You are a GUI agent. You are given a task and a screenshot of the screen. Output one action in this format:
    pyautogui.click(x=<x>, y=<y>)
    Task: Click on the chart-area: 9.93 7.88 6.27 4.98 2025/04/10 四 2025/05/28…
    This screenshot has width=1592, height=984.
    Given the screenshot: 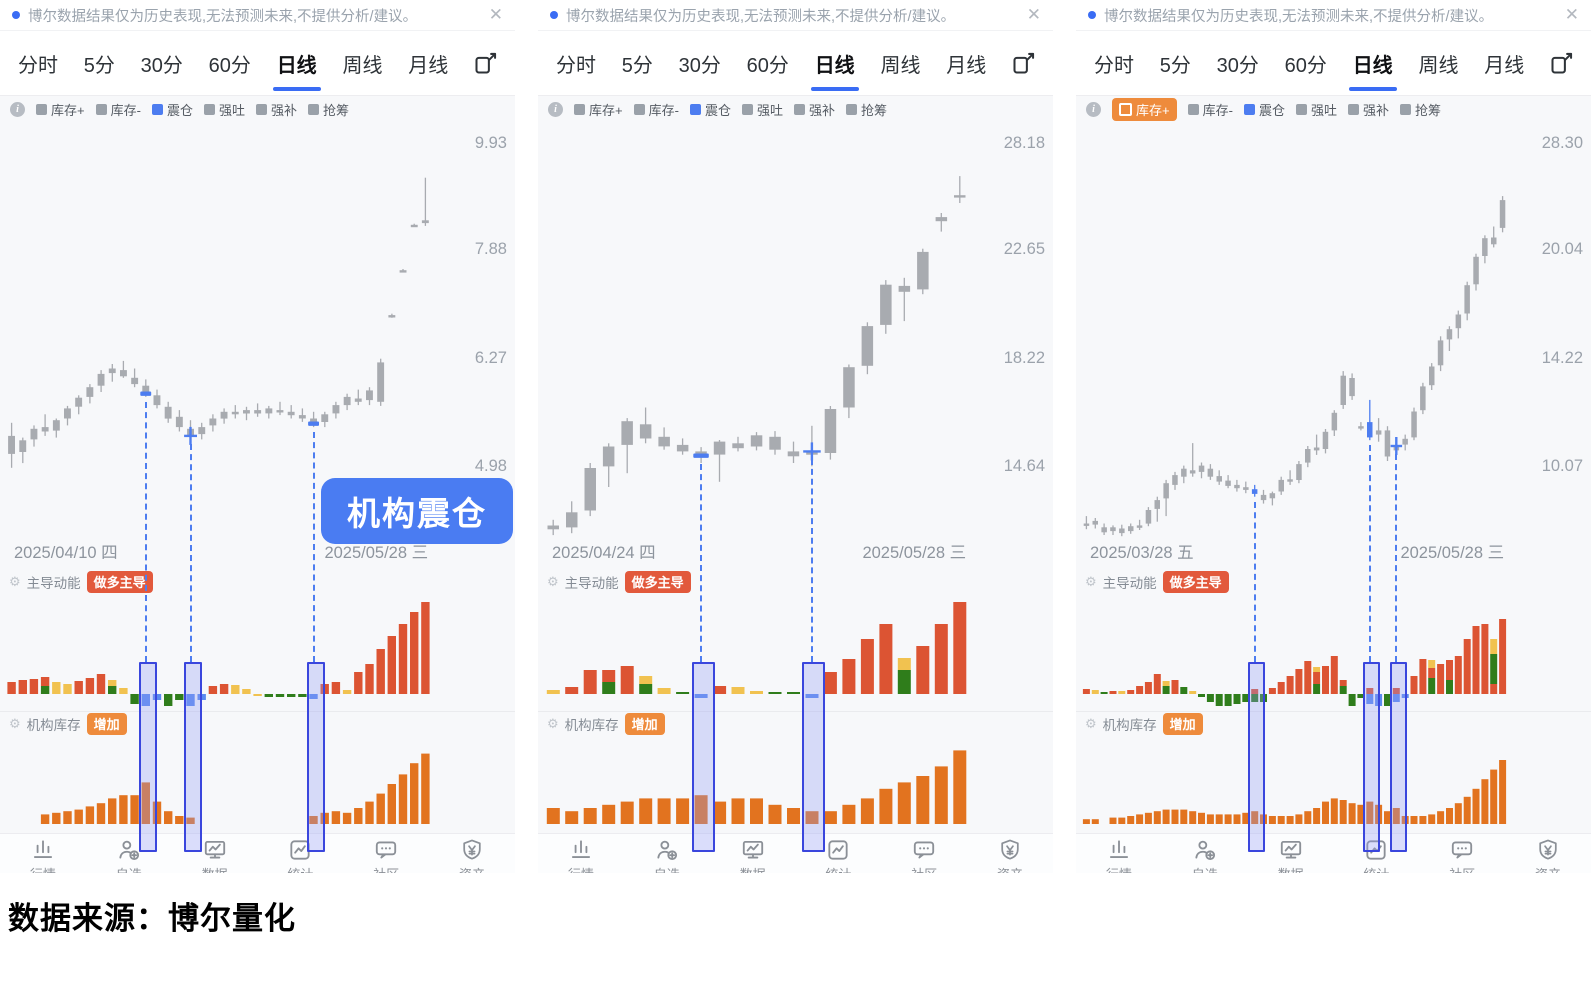 What is the action you would take?
    pyautogui.click(x=257, y=346)
    